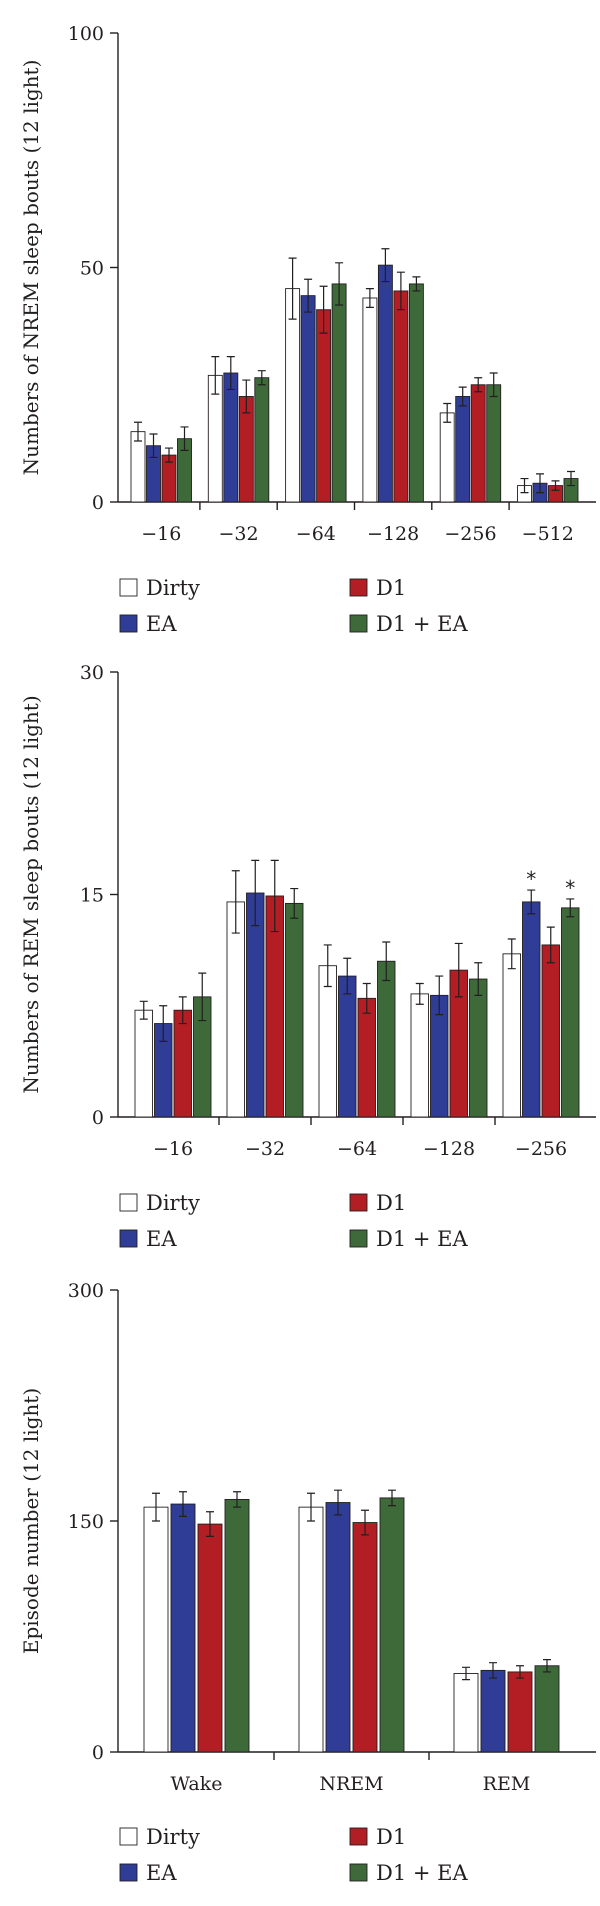 This screenshot has height=1906, width=600. What do you see at coordinates (92, 896) in the screenshot?
I see `y-tick-label: 15` at bounding box center [92, 896].